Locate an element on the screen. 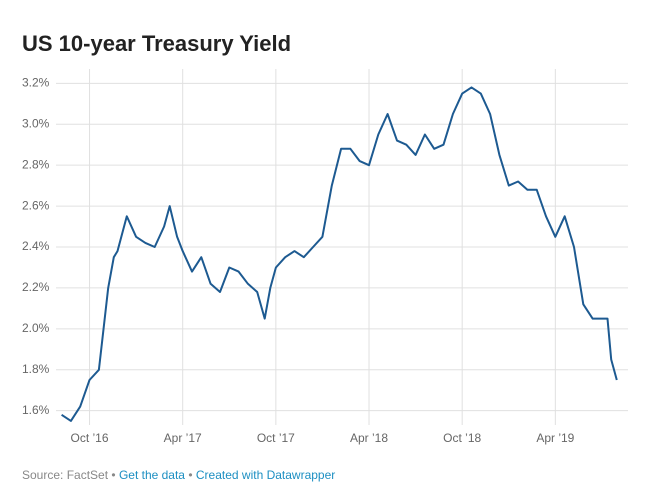 The image size is (654, 499). chart-title: US 10-year Treasury Yield is located at coordinates (156, 43).